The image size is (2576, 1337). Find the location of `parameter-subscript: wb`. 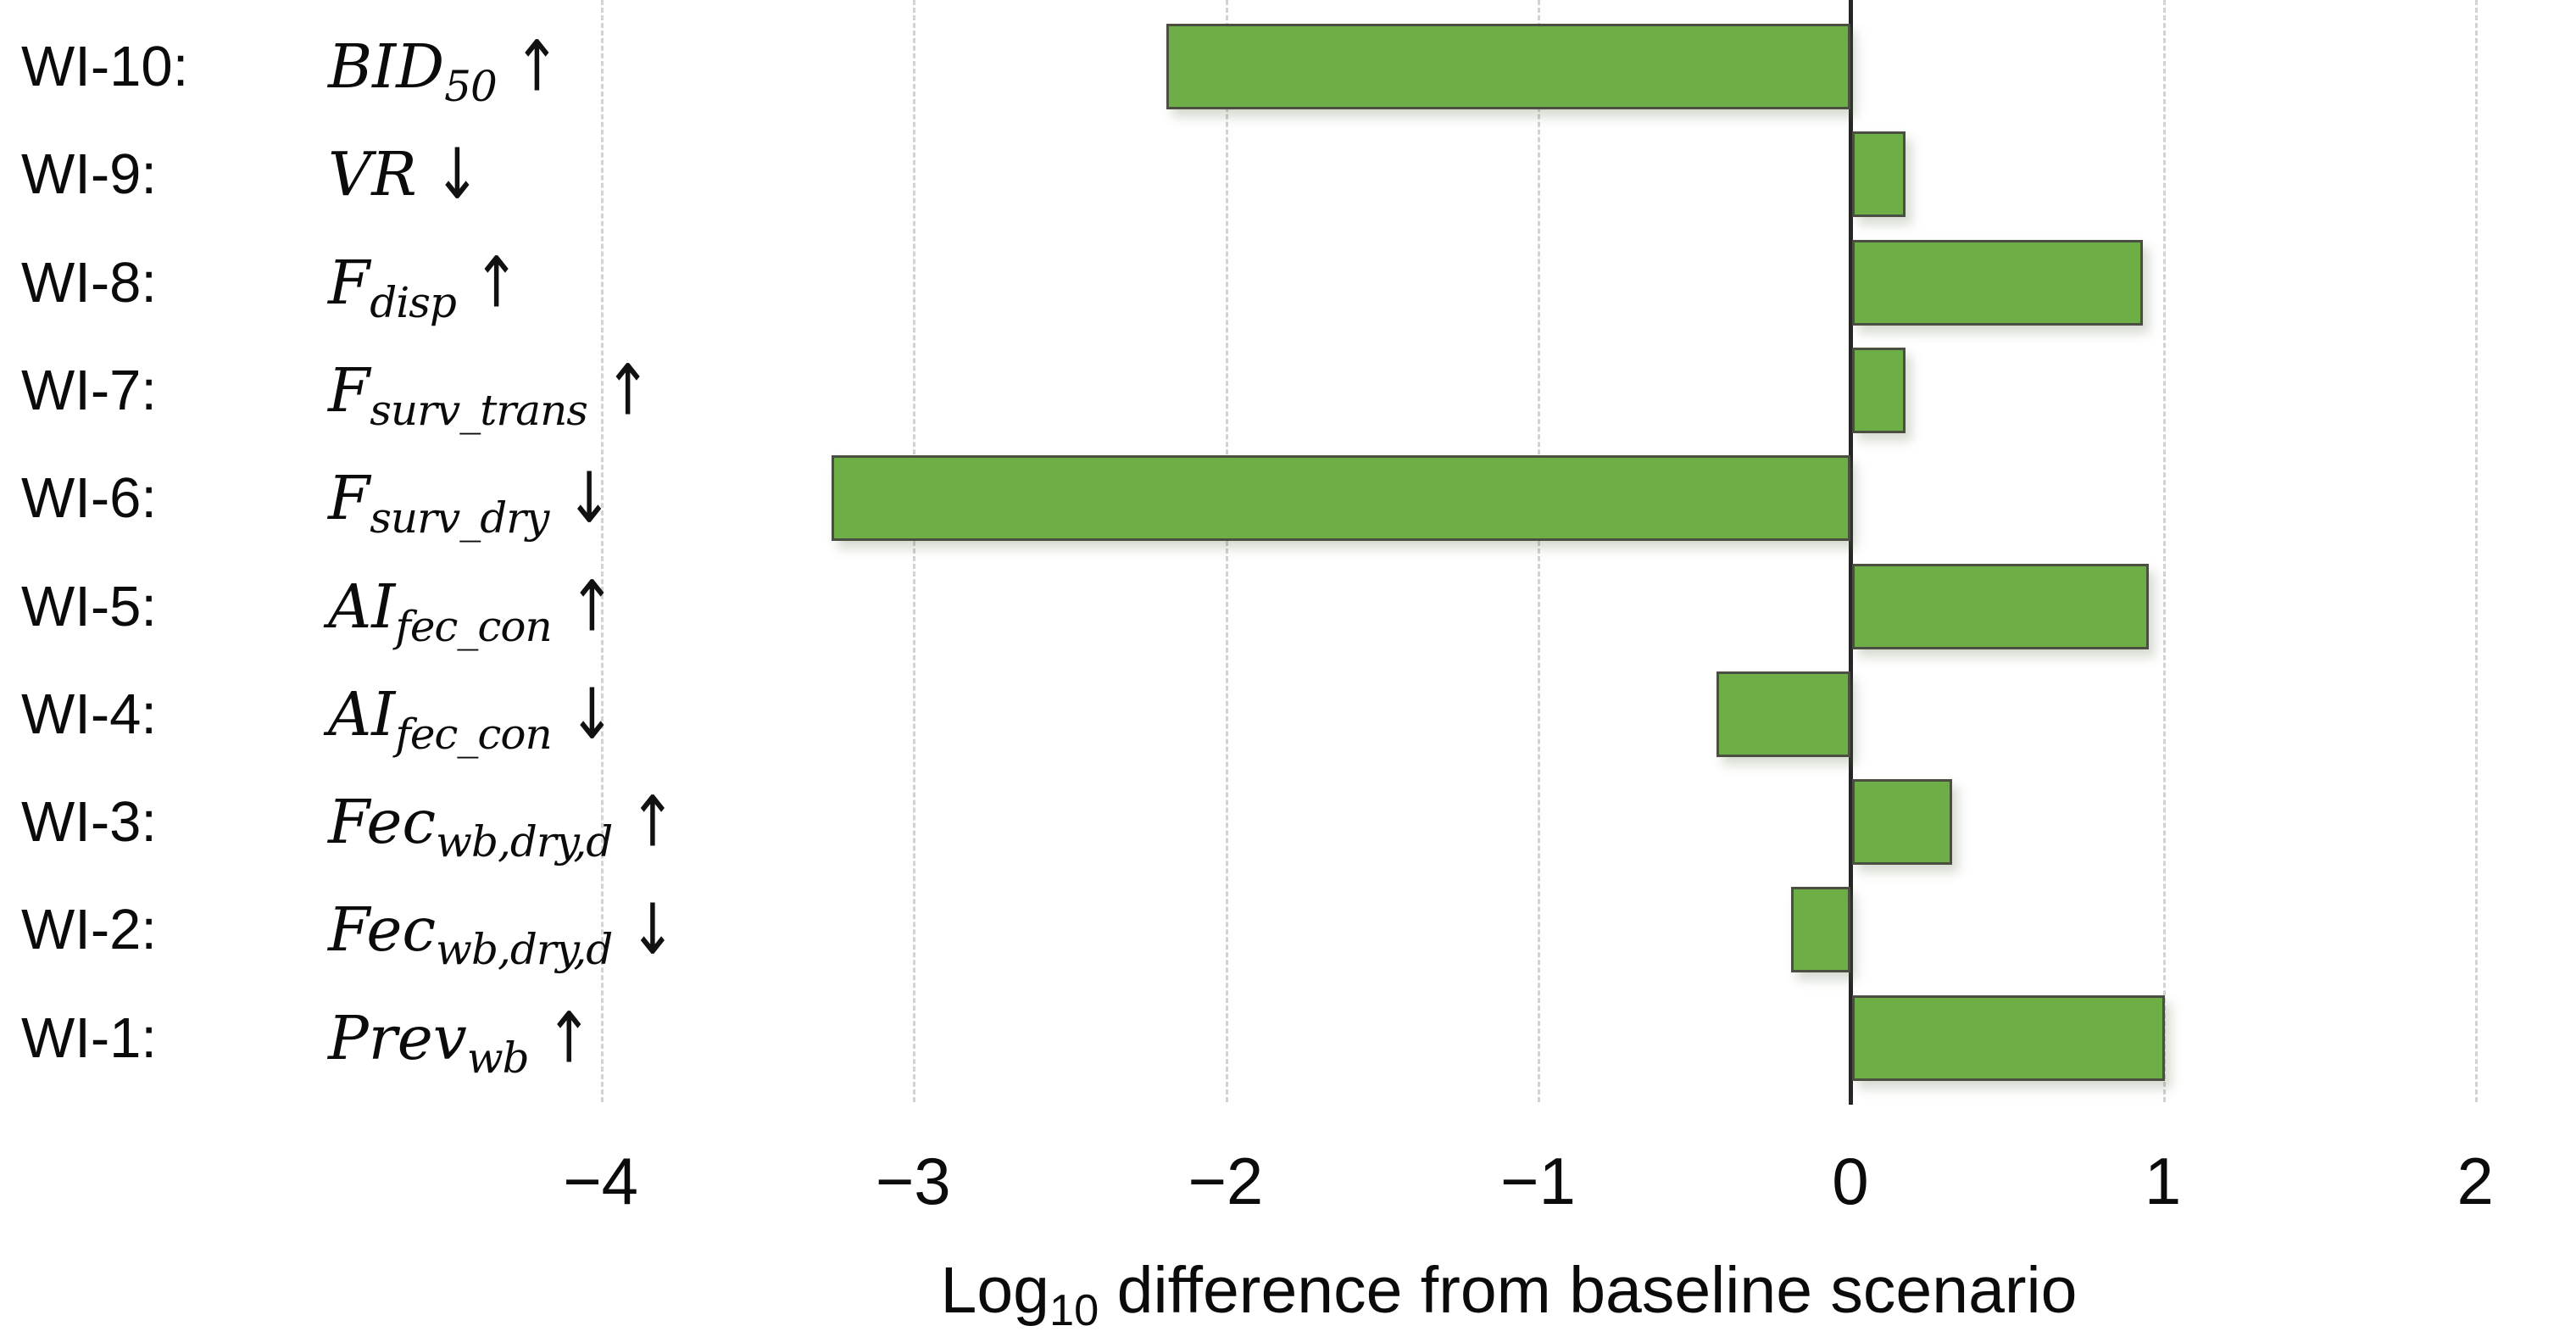

parameter-subscript: wb is located at coordinates (498, 1058).